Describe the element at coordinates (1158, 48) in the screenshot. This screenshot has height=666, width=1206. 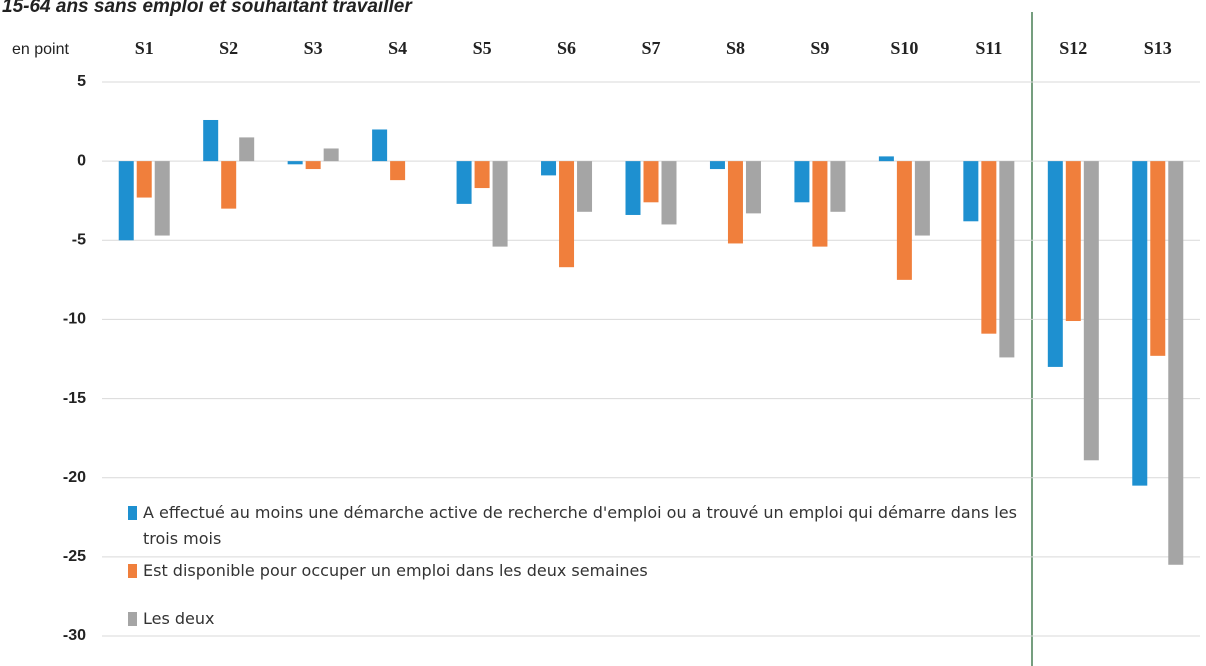
I see `x-tick-label: S13` at that location.